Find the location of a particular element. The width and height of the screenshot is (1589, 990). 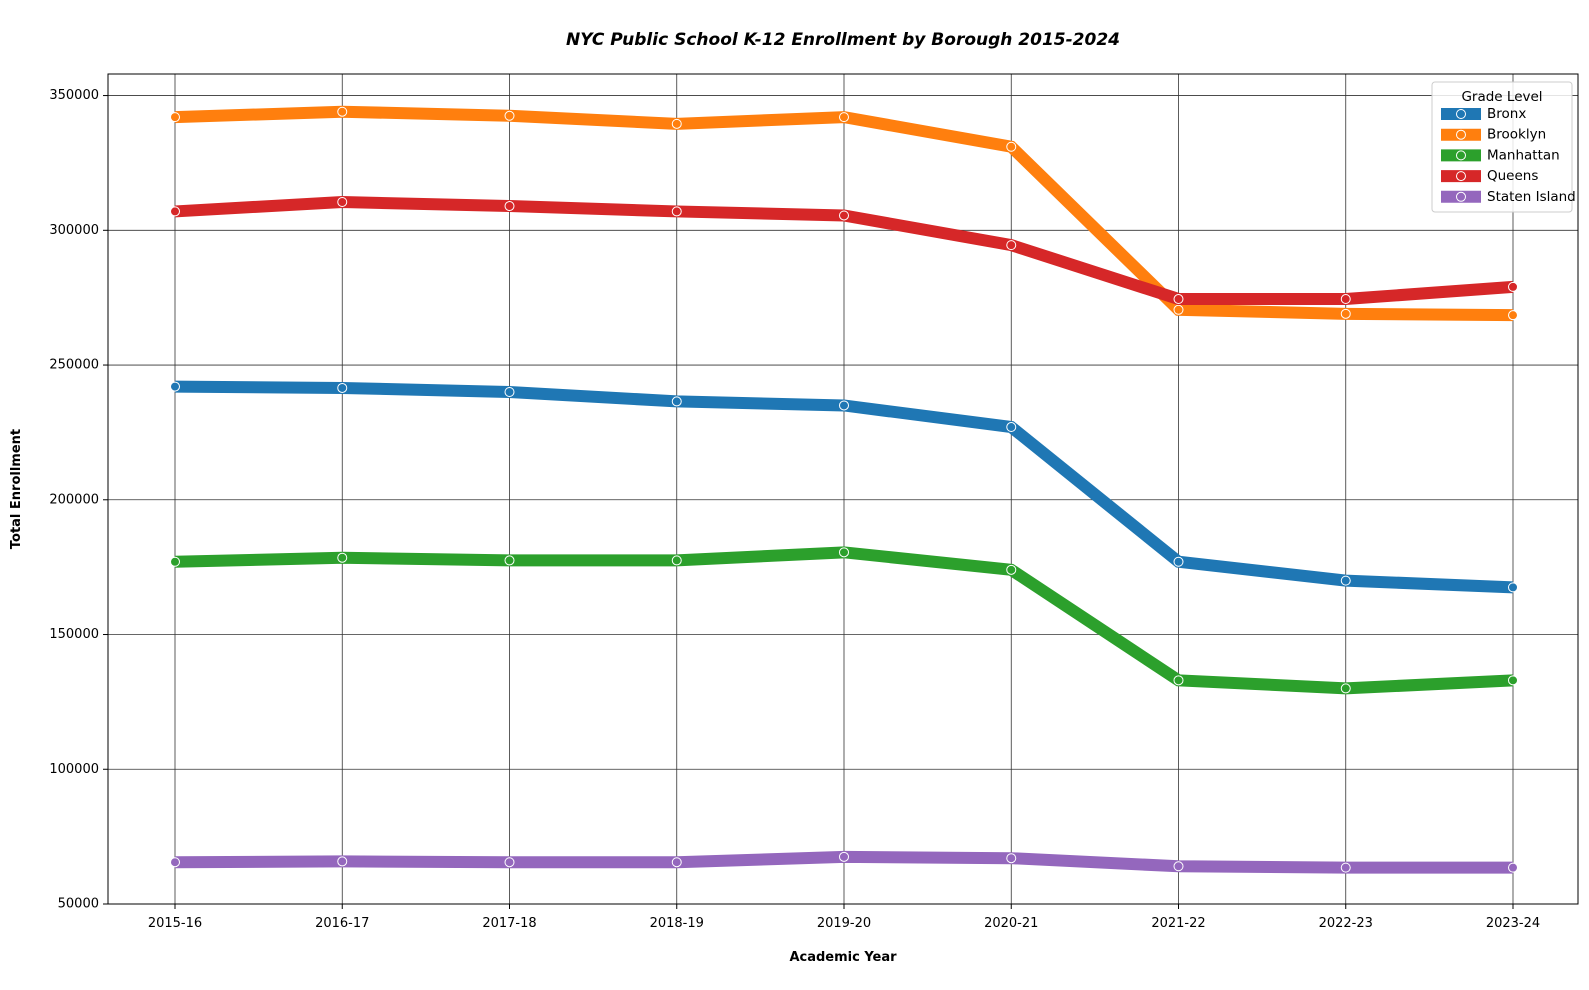

x-tick-label: 2015-16 is located at coordinates (175, 923).